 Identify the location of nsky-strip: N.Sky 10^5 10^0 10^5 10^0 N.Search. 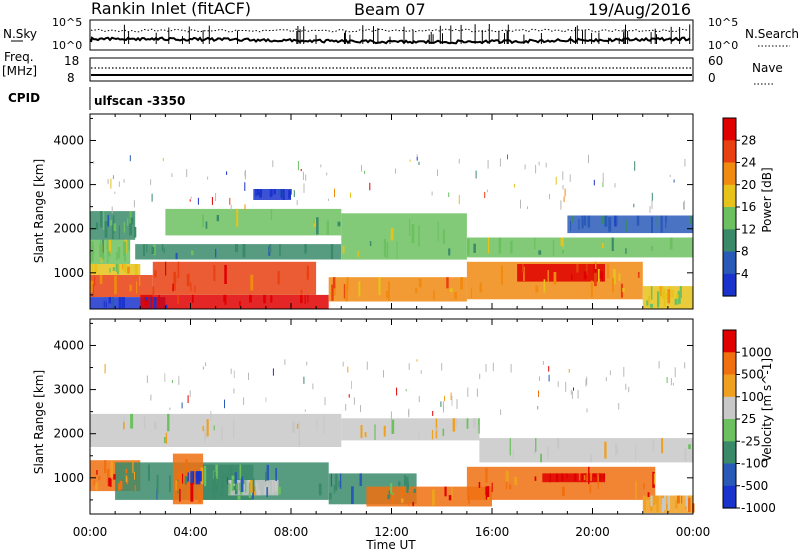
(401, 34).